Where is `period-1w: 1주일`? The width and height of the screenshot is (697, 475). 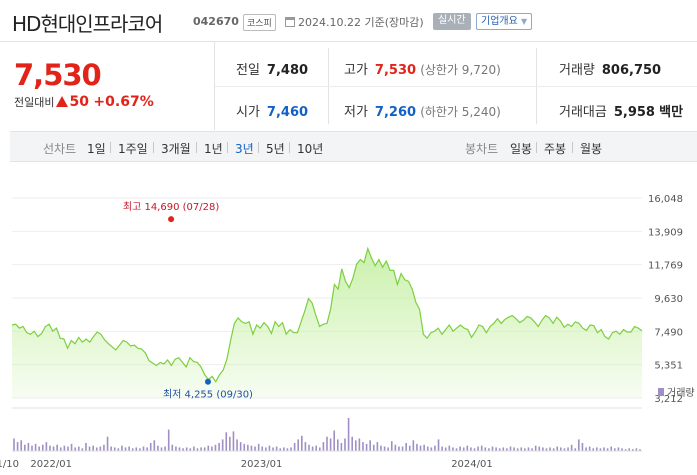
period-1w: 1주일 is located at coordinates (133, 149).